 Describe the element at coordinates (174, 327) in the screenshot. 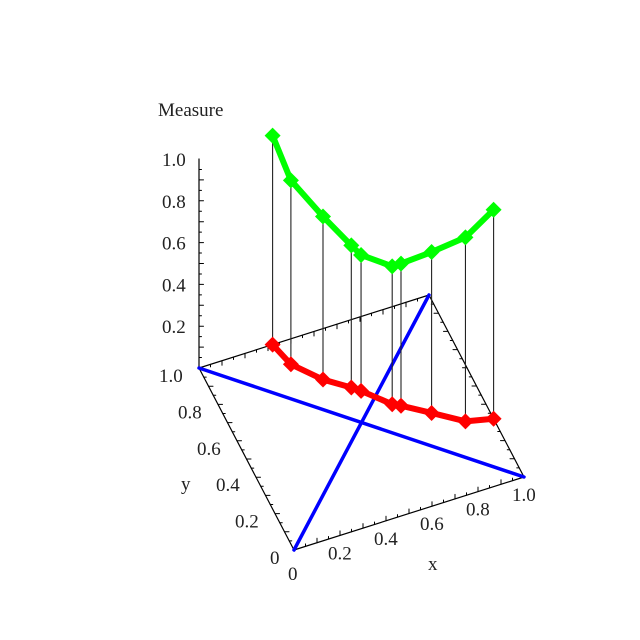

I see `z-tick-label: 0.2` at that location.